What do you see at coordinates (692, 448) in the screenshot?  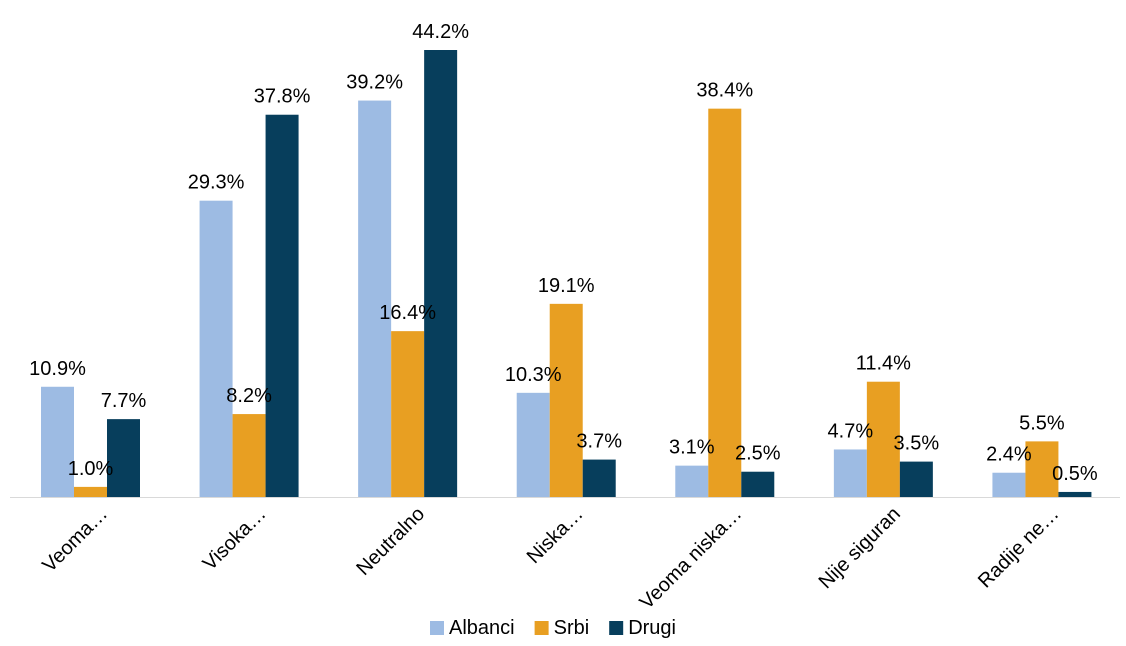 I see `value-label-albanci-4: 3.1%` at bounding box center [692, 448].